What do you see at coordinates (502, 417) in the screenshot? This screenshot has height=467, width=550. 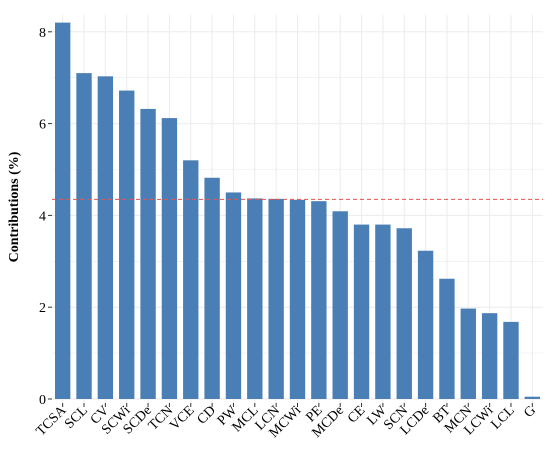 I see `x-tick-label: LCL` at bounding box center [502, 417].